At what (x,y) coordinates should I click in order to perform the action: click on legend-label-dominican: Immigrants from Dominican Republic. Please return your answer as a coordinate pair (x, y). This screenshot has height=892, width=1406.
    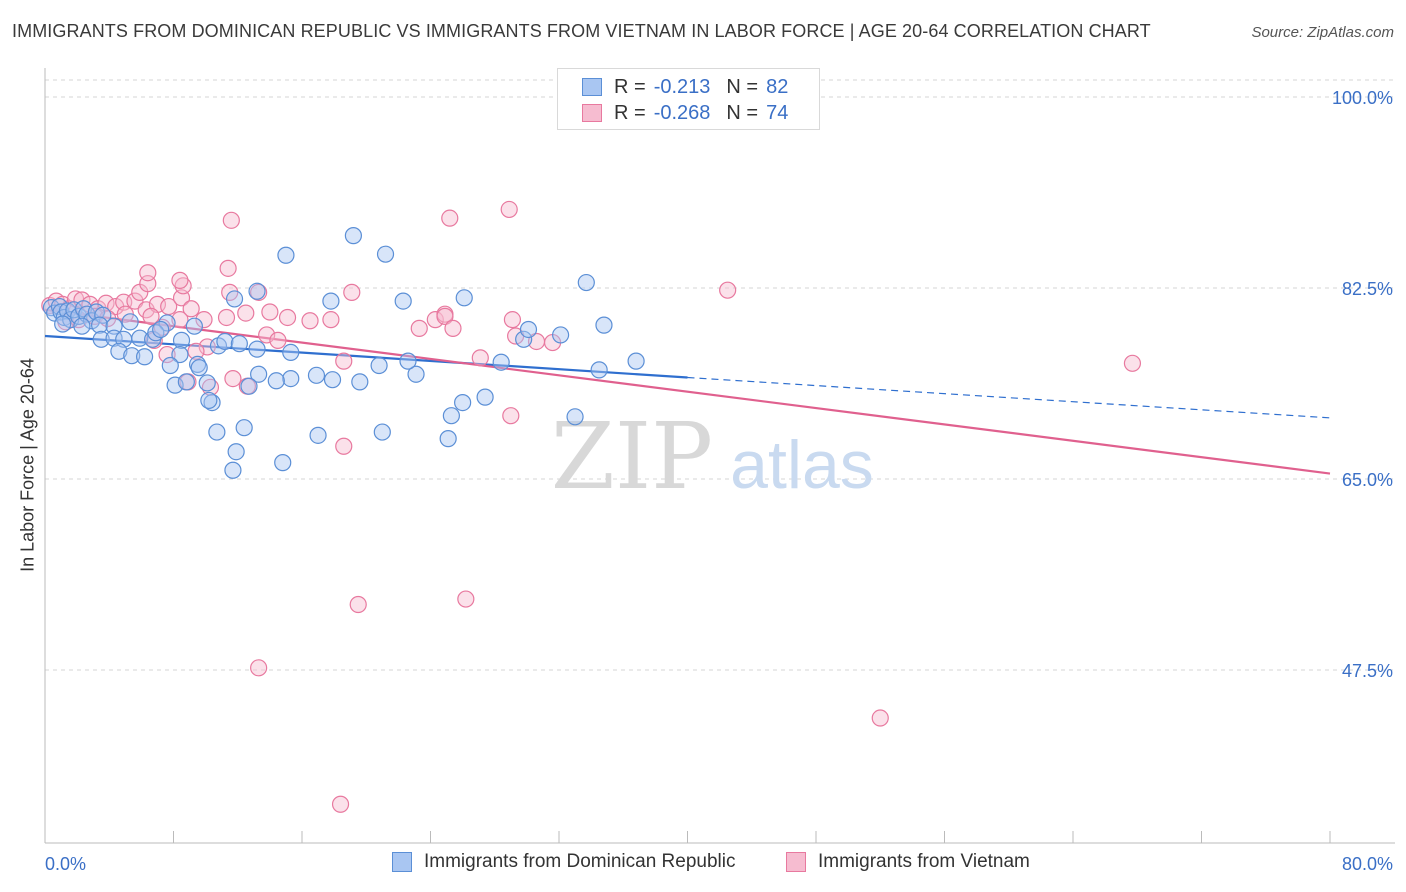
    Looking at the image, I should click on (580, 861).